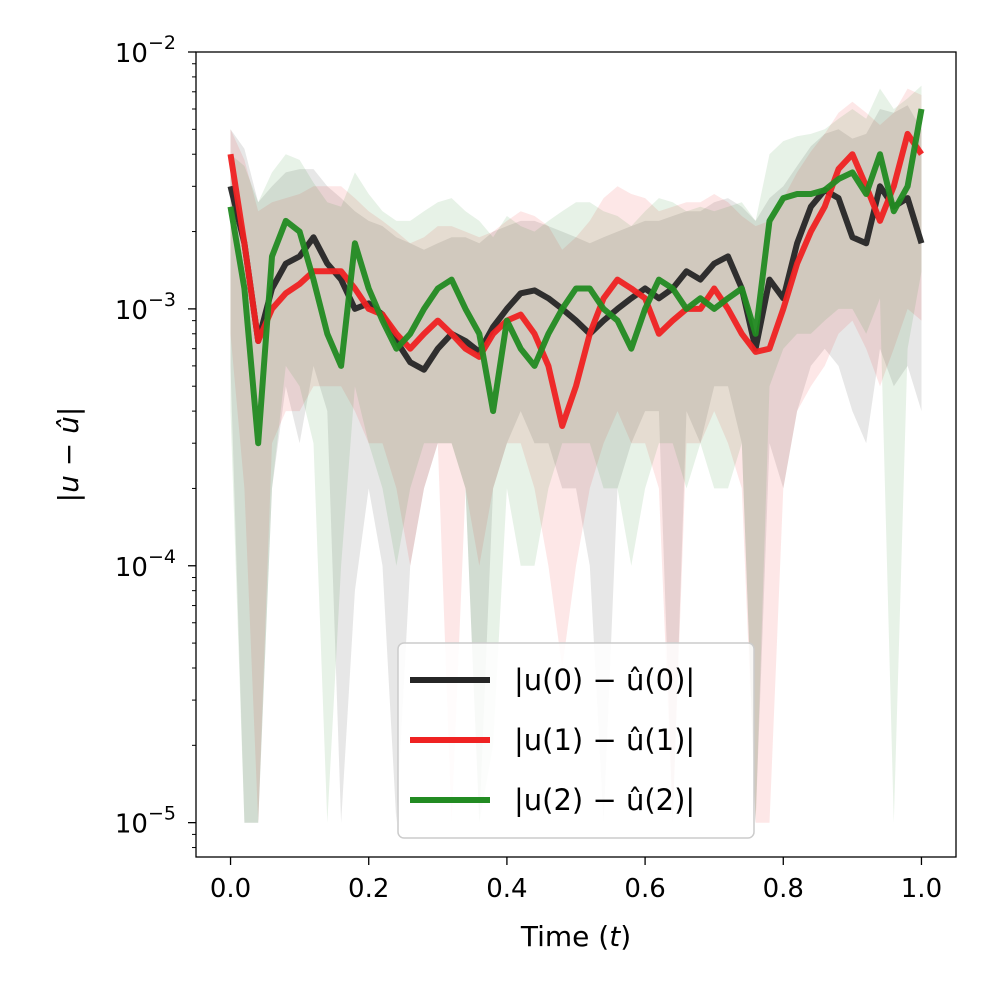 The width and height of the screenshot is (996, 996). What do you see at coordinates (575, 936) in the screenshot?
I see `x-axis-label: Time (t)` at bounding box center [575, 936].